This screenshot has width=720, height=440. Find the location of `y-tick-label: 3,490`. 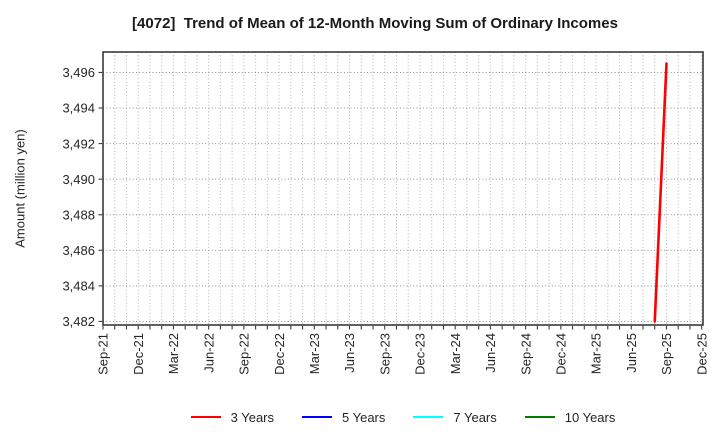

y-tick-label: 3,490 is located at coordinates (78, 179).